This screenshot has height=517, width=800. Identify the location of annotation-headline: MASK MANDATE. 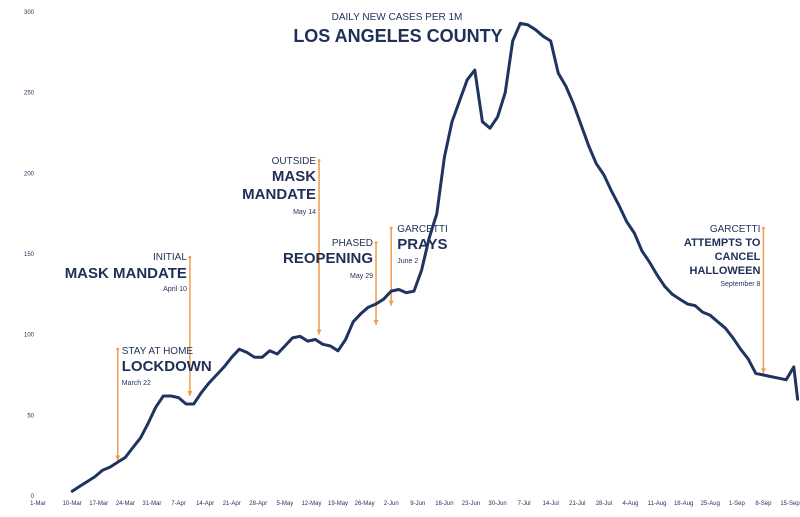
(126, 273).